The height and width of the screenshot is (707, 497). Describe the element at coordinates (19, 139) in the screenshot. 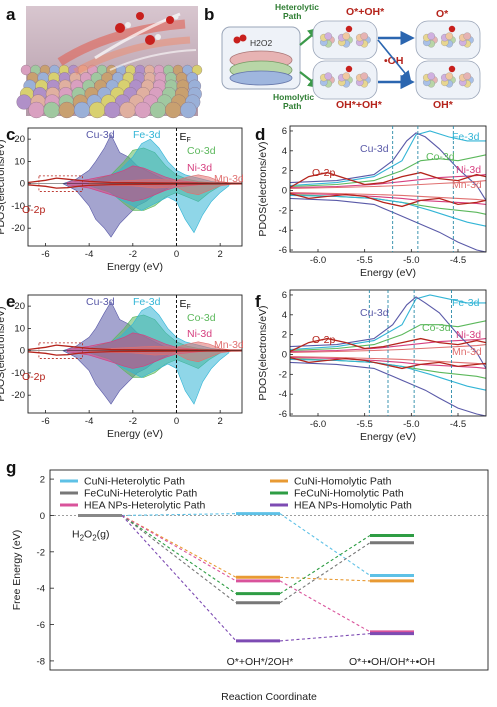

I see `y-tick-label: 20` at that location.